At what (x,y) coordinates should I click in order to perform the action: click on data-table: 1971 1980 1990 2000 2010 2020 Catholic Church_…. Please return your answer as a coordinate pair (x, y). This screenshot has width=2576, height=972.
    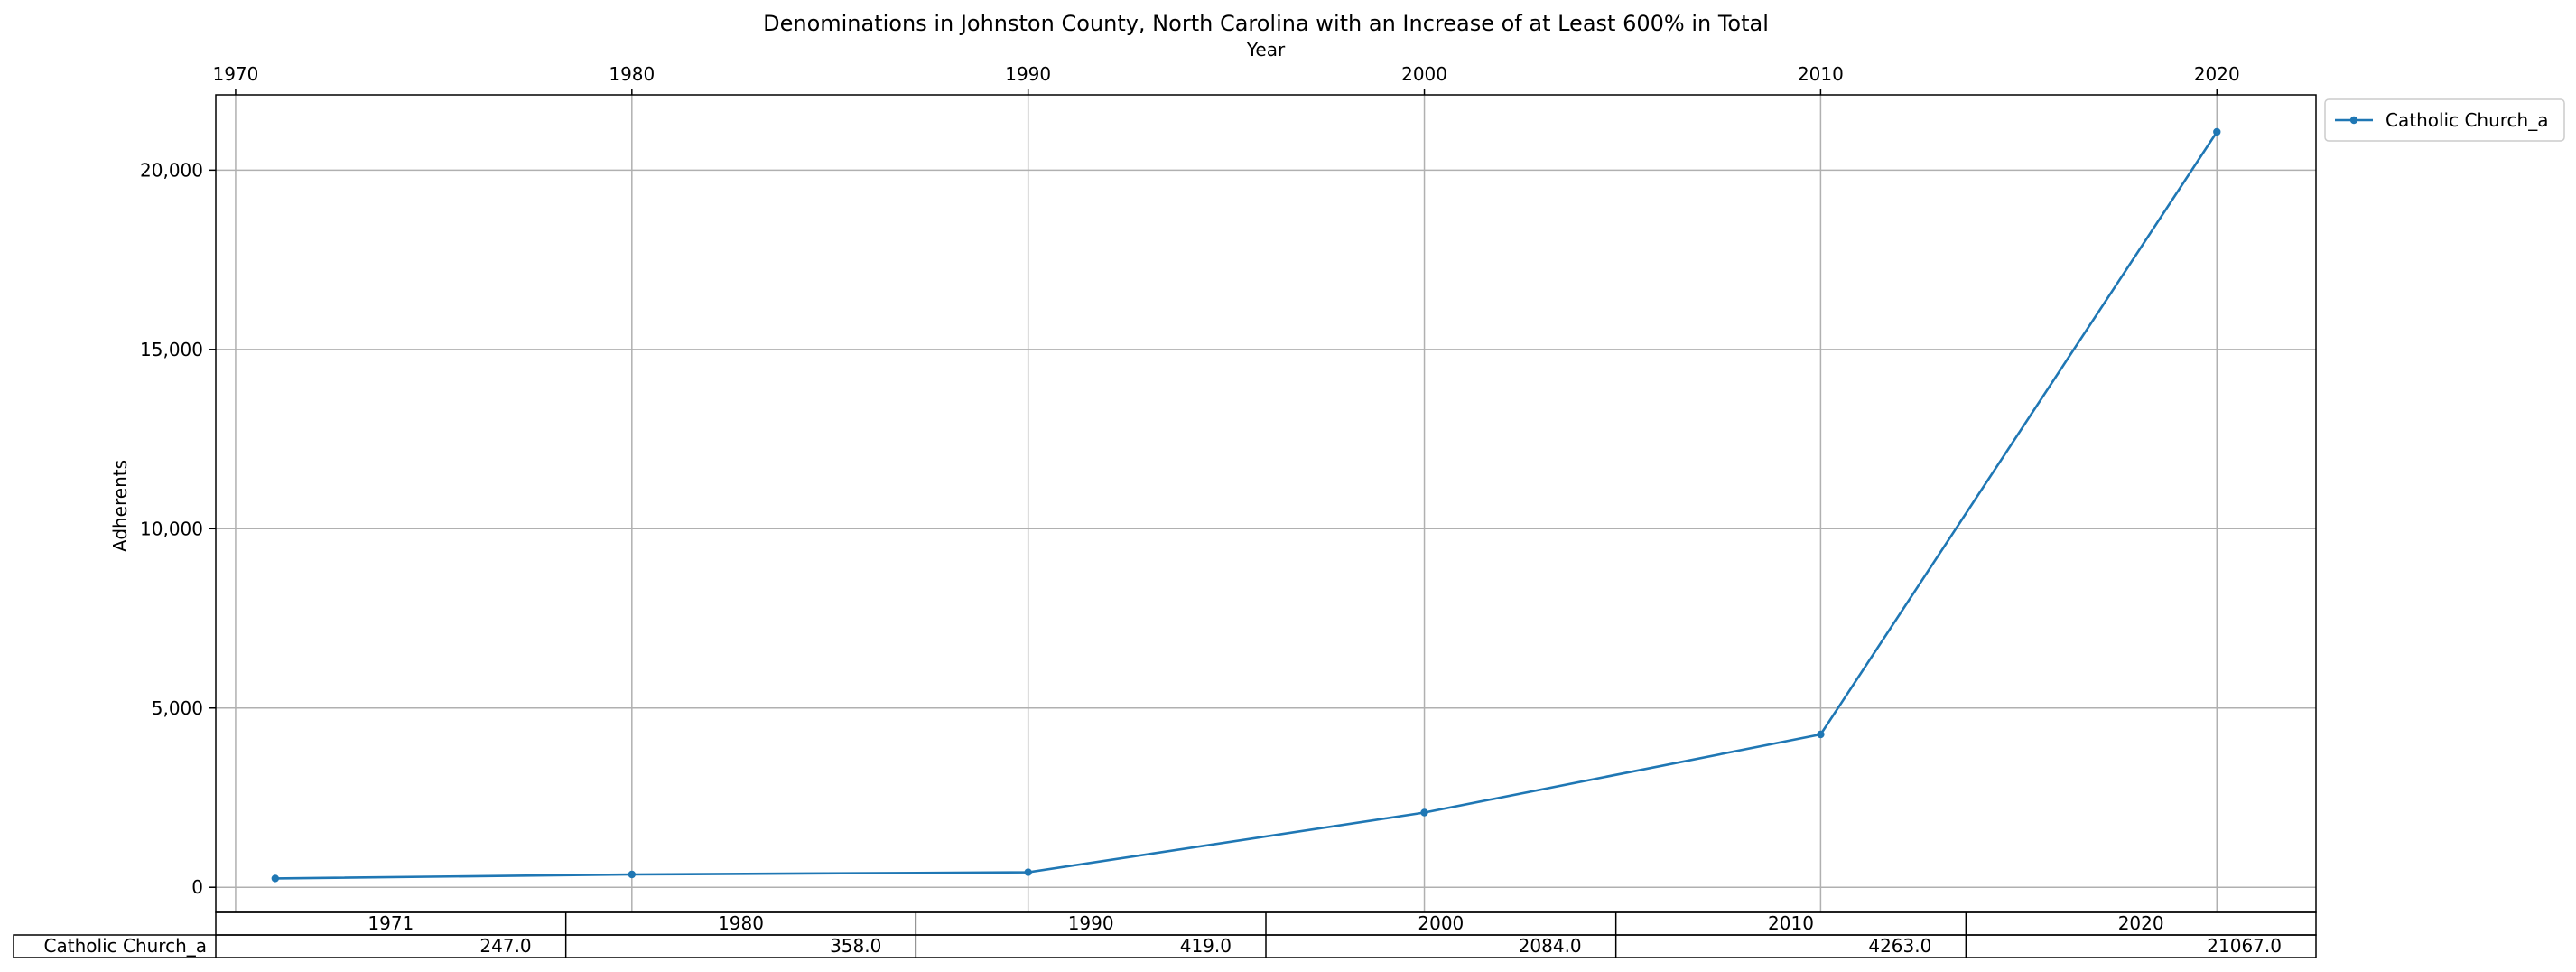
    Looking at the image, I should click on (1165, 934).